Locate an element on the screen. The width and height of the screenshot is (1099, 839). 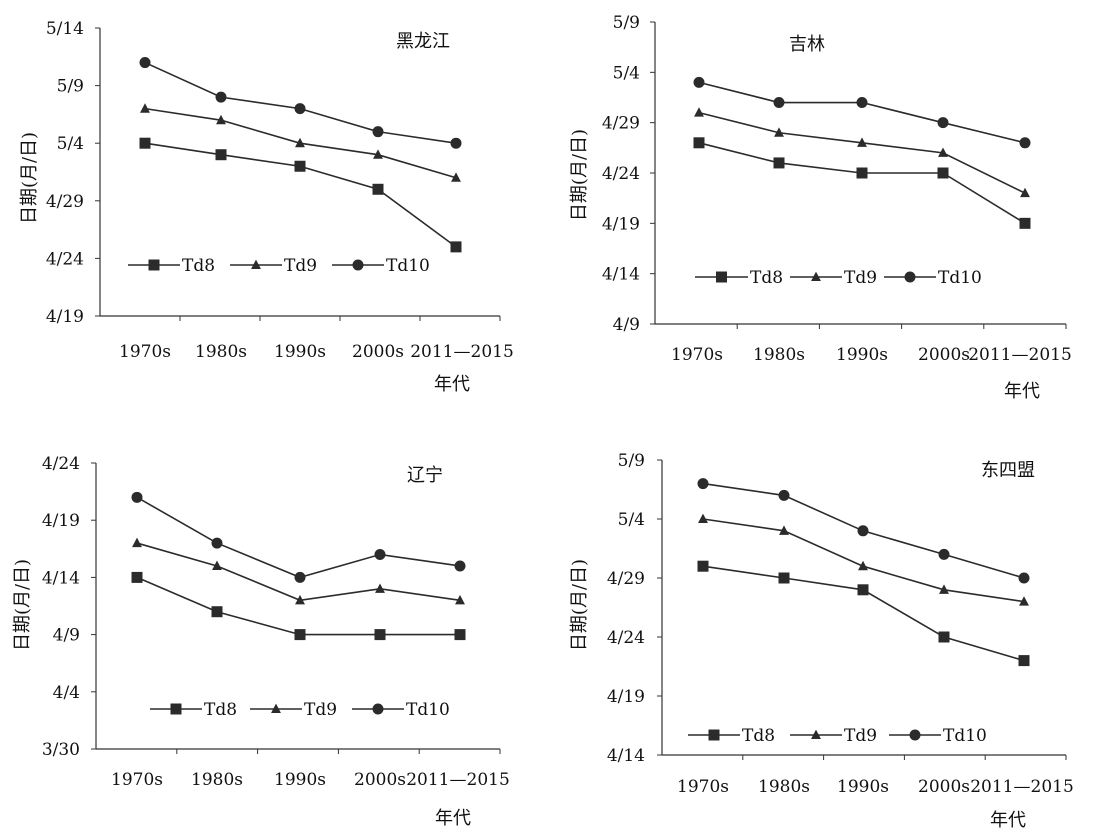
panel-title: 黑龙江 is located at coordinates (423, 41).